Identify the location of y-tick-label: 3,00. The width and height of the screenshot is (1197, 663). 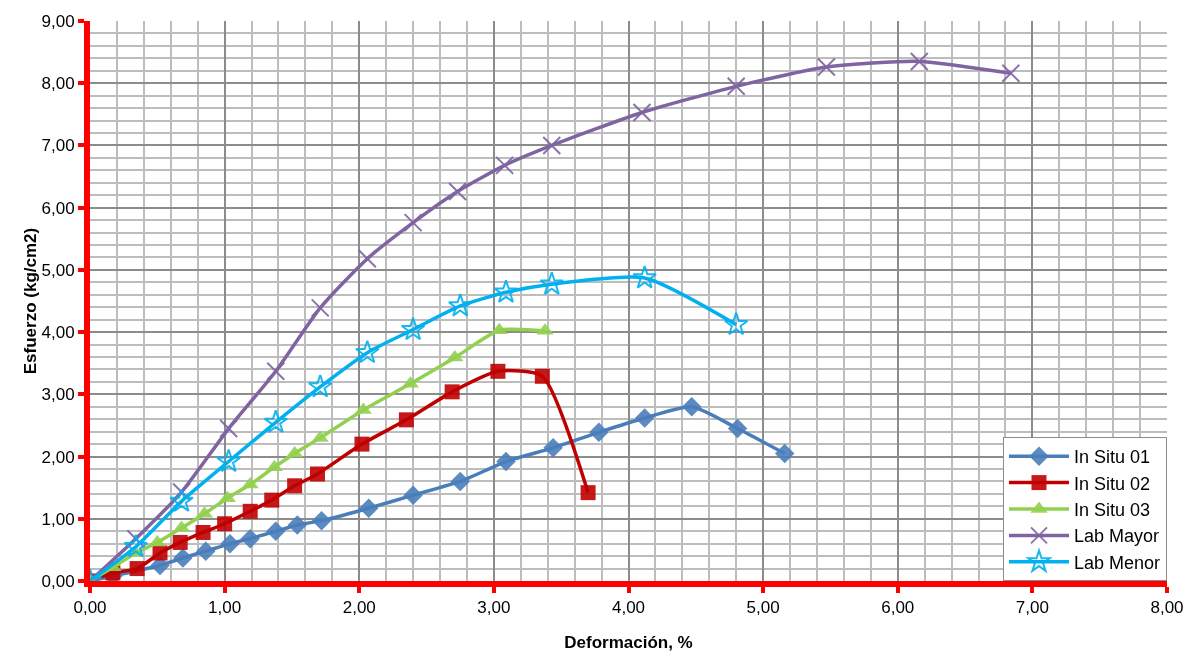
(58, 395).